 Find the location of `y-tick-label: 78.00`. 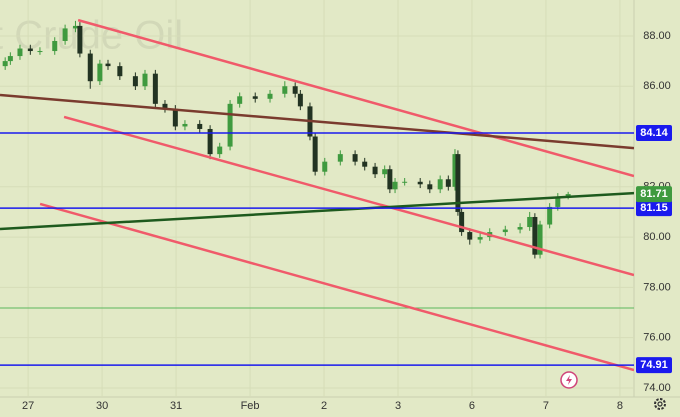

y-tick-label: 78.00 is located at coordinates (657, 287).